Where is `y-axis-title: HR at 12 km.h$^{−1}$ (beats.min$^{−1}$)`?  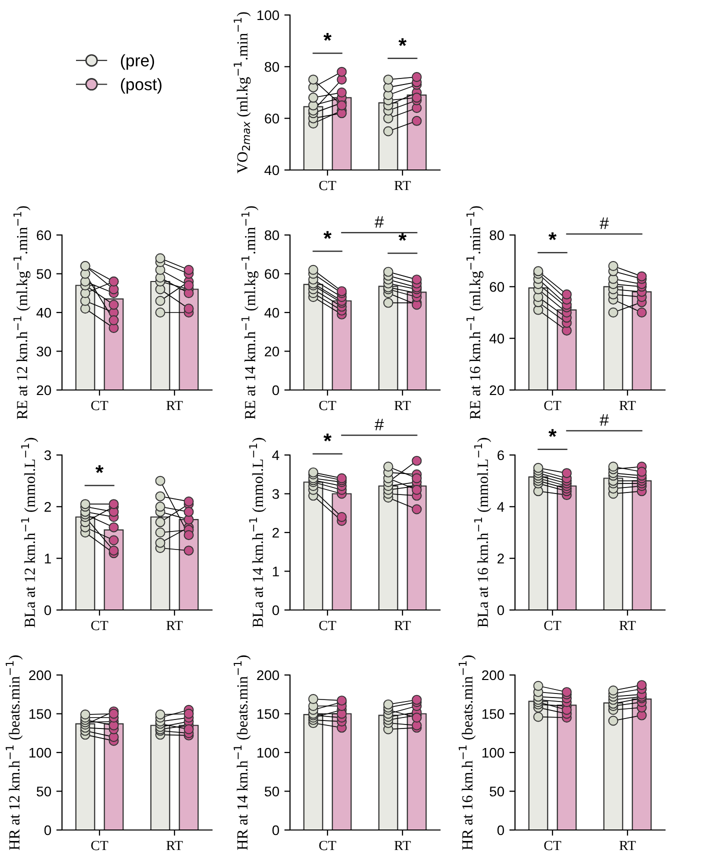
y-axis-title: HR at 12 km.h$^{−1}$ (beats.min$^{−1}$) is located at coordinates (14, 752).